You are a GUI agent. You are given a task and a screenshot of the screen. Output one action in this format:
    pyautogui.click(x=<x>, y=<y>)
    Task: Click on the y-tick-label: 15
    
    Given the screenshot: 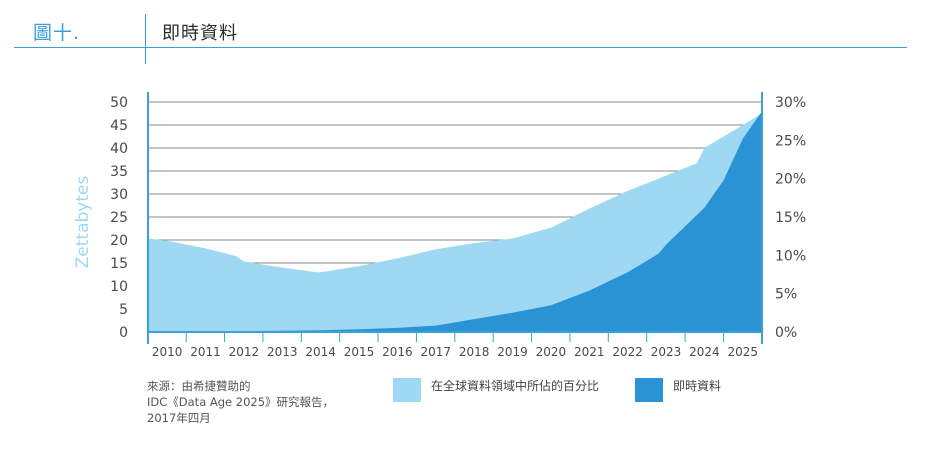 What is the action you would take?
    pyautogui.click(x=119, y=264)
    